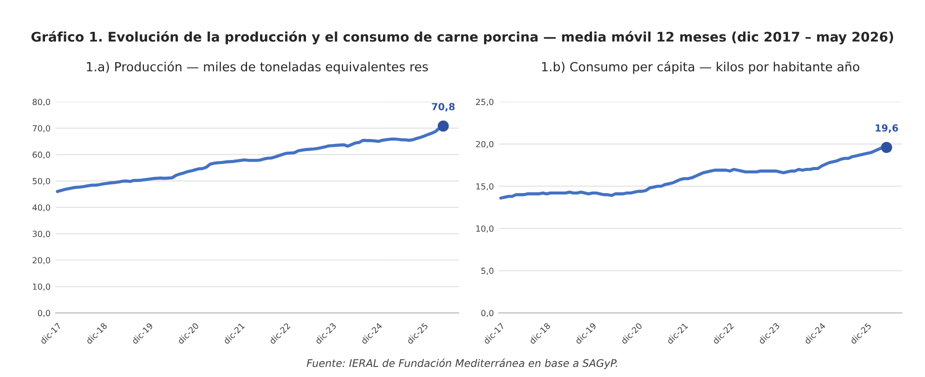  I want to click on y-tick-label: 80,0, so click(41, 102).